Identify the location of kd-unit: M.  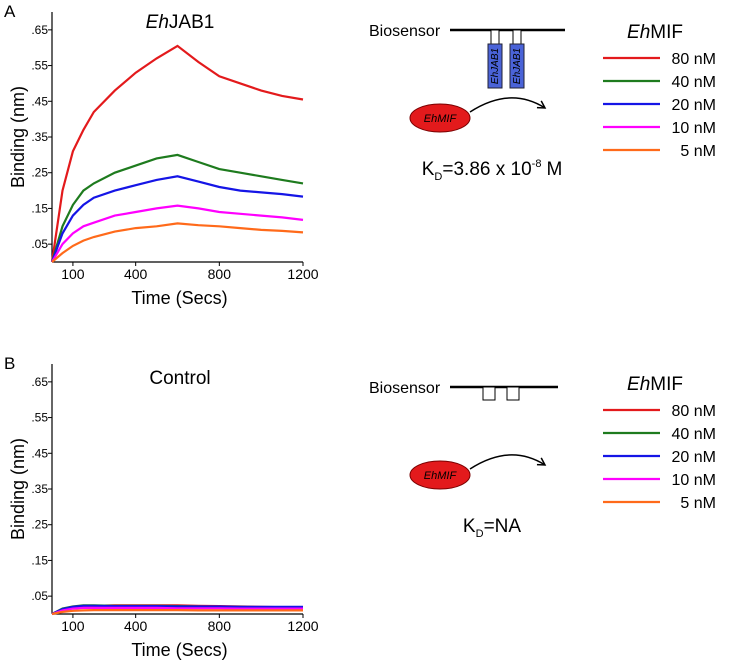
(554, 169).